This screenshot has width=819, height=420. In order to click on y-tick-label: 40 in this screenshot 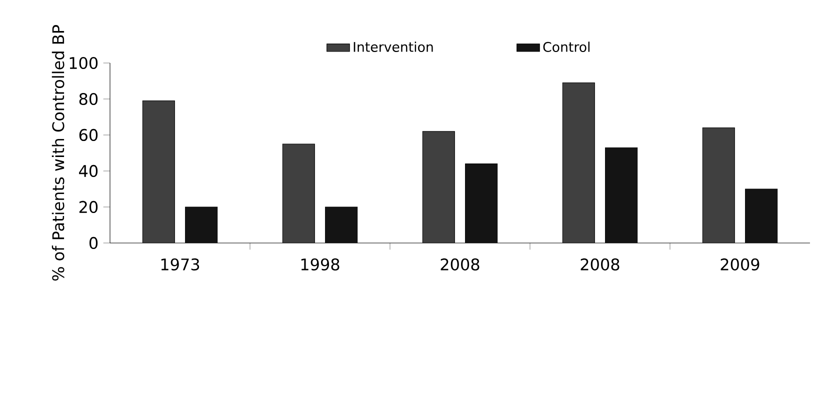, I will do `click(88, 171)`.